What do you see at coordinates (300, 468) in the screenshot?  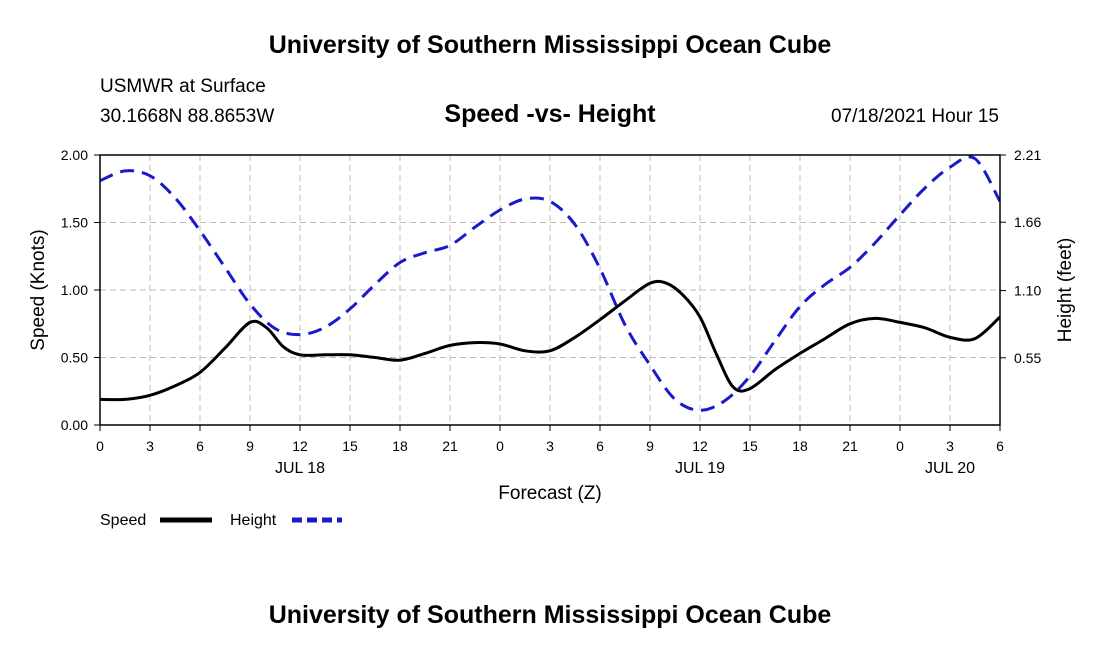 I see `date-label: JUL 18` at bounding box center [300, 468].